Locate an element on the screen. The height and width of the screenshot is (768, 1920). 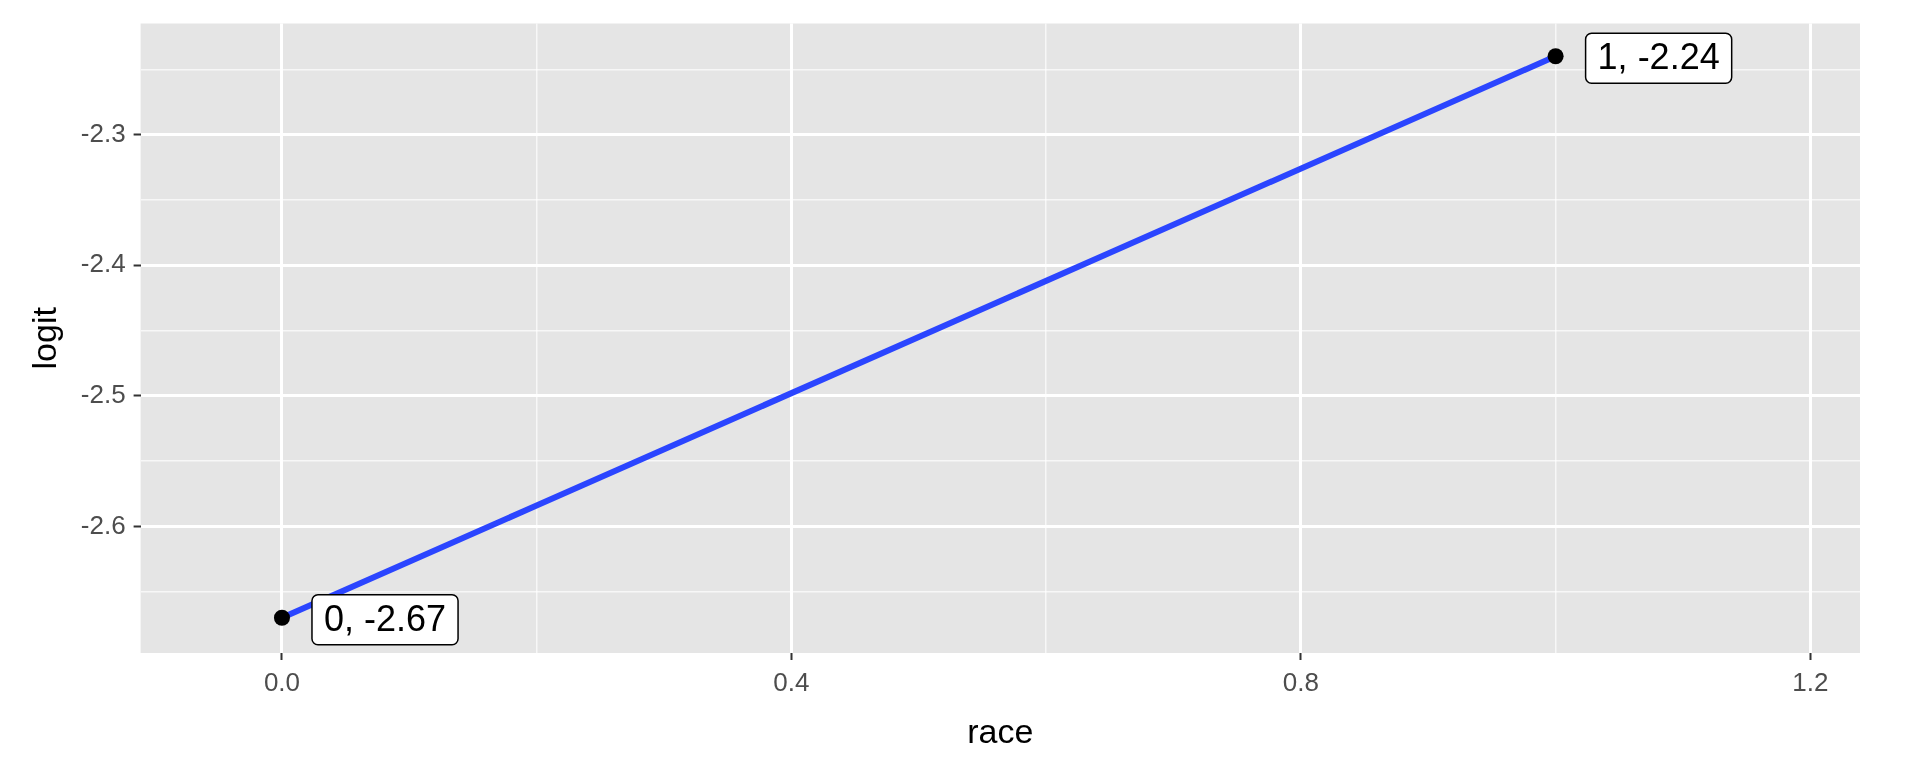
y-tick-label: -2.6 is located at coordinates (103, 524).